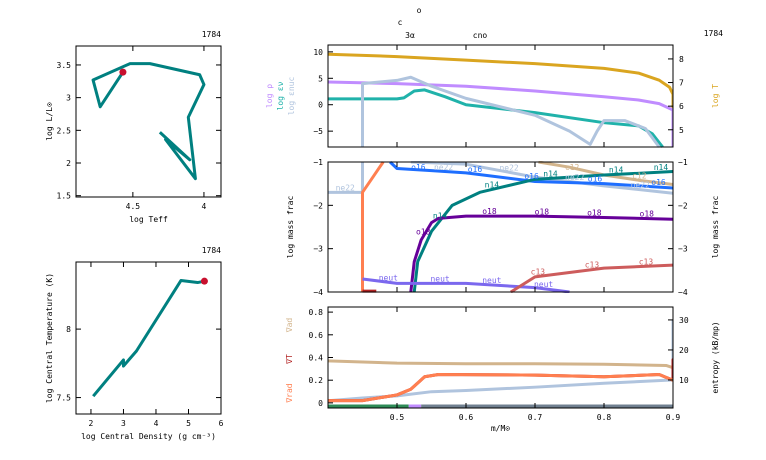  What do you see at coordinates (480, 35) in the screenshot?
I see `burning-zone-label: cno` at bounding box center [480, 35].